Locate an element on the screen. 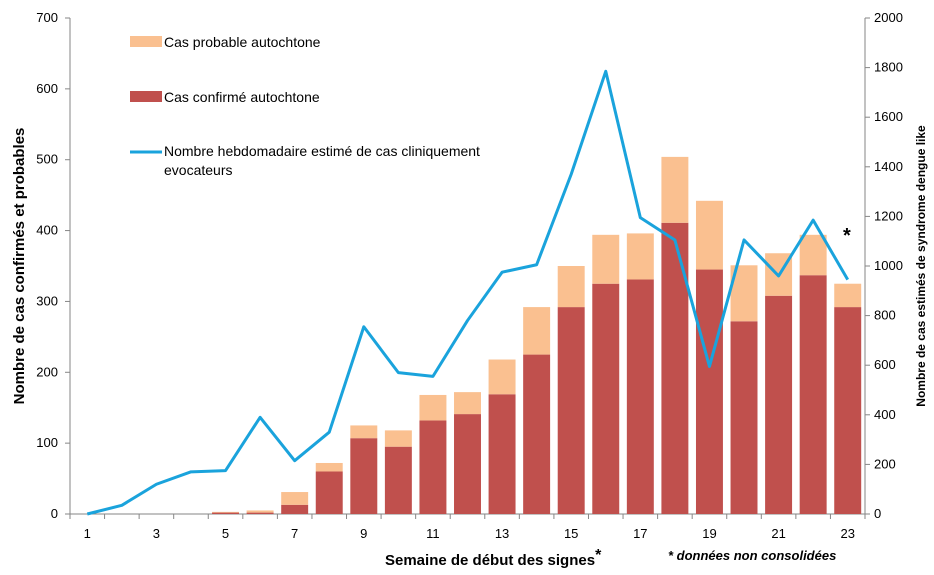  legend-swatch-confirme is located at coordinates (146, 96).